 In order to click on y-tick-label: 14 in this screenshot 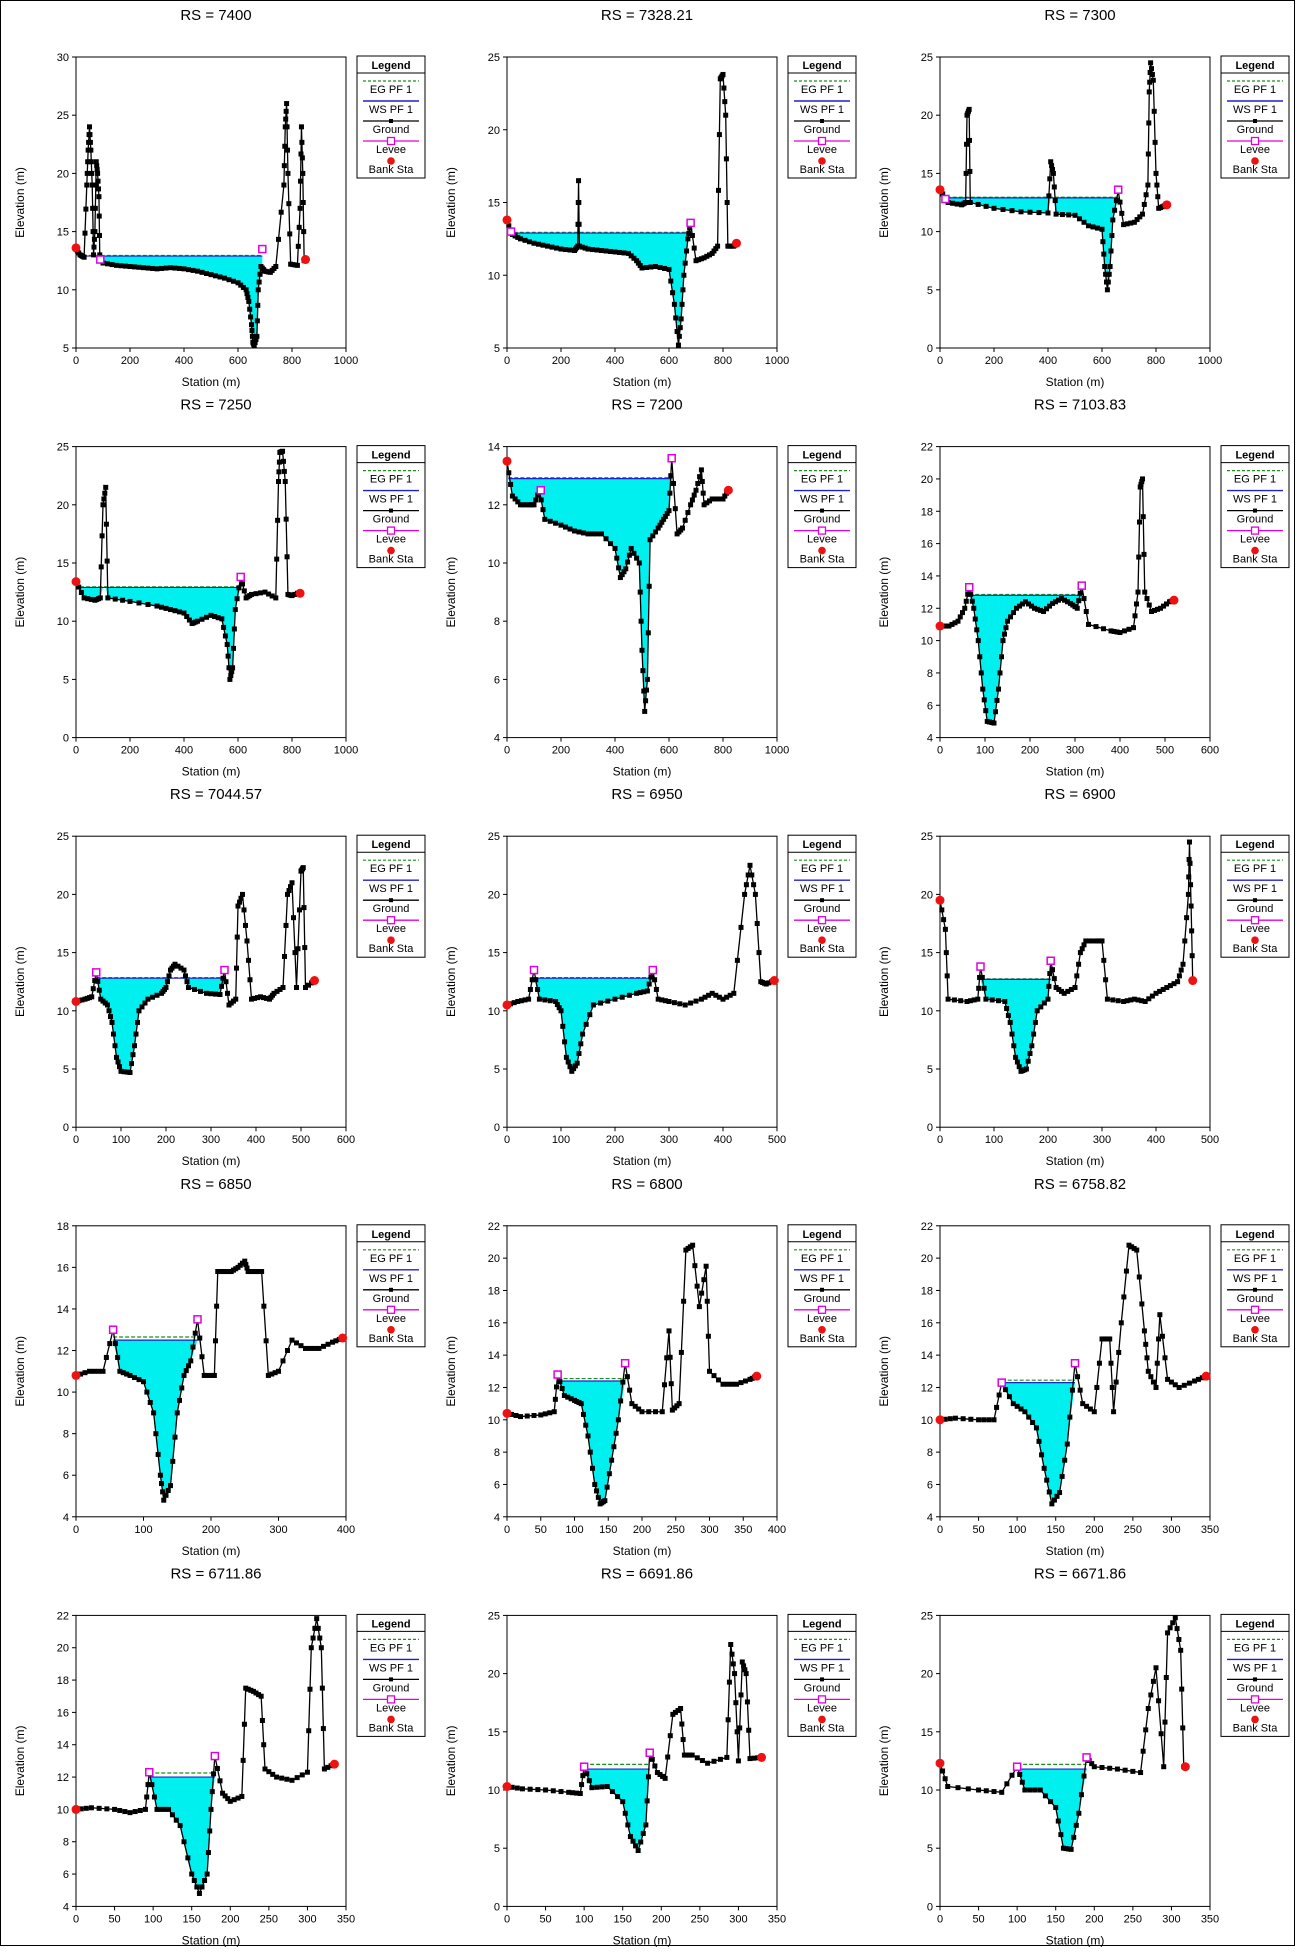, I will do `click(63, 1310)`.